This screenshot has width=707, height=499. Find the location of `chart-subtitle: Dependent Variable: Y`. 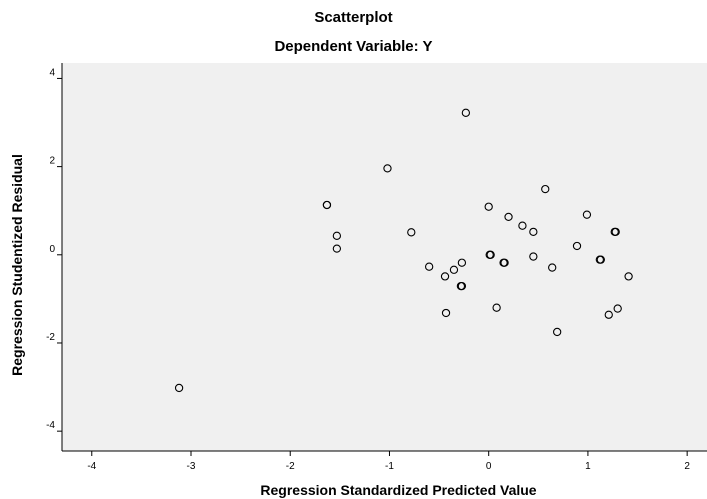

chart-subtitle: Dependent Variable: Y is located at coordinates (353, 46).